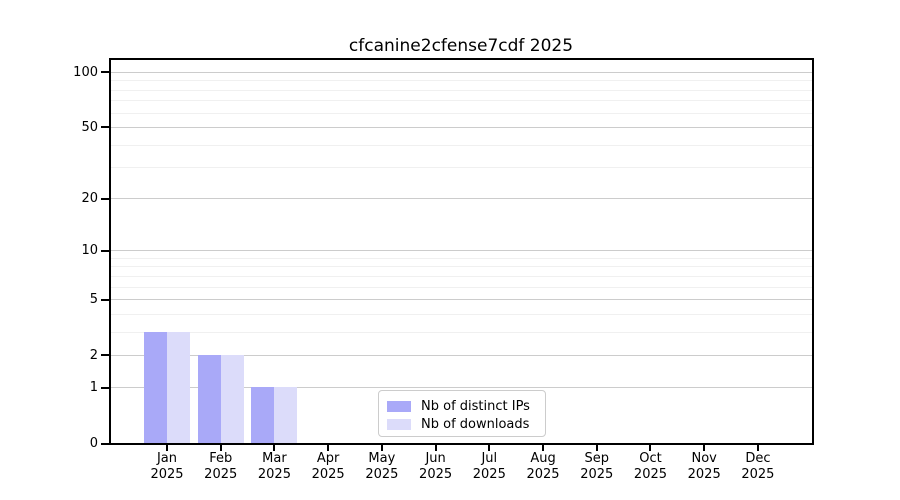  What do you see at coordinates (274, 458) in the screenshot?
I see `x-label-month: Mar` at bounding box center [274, 458].